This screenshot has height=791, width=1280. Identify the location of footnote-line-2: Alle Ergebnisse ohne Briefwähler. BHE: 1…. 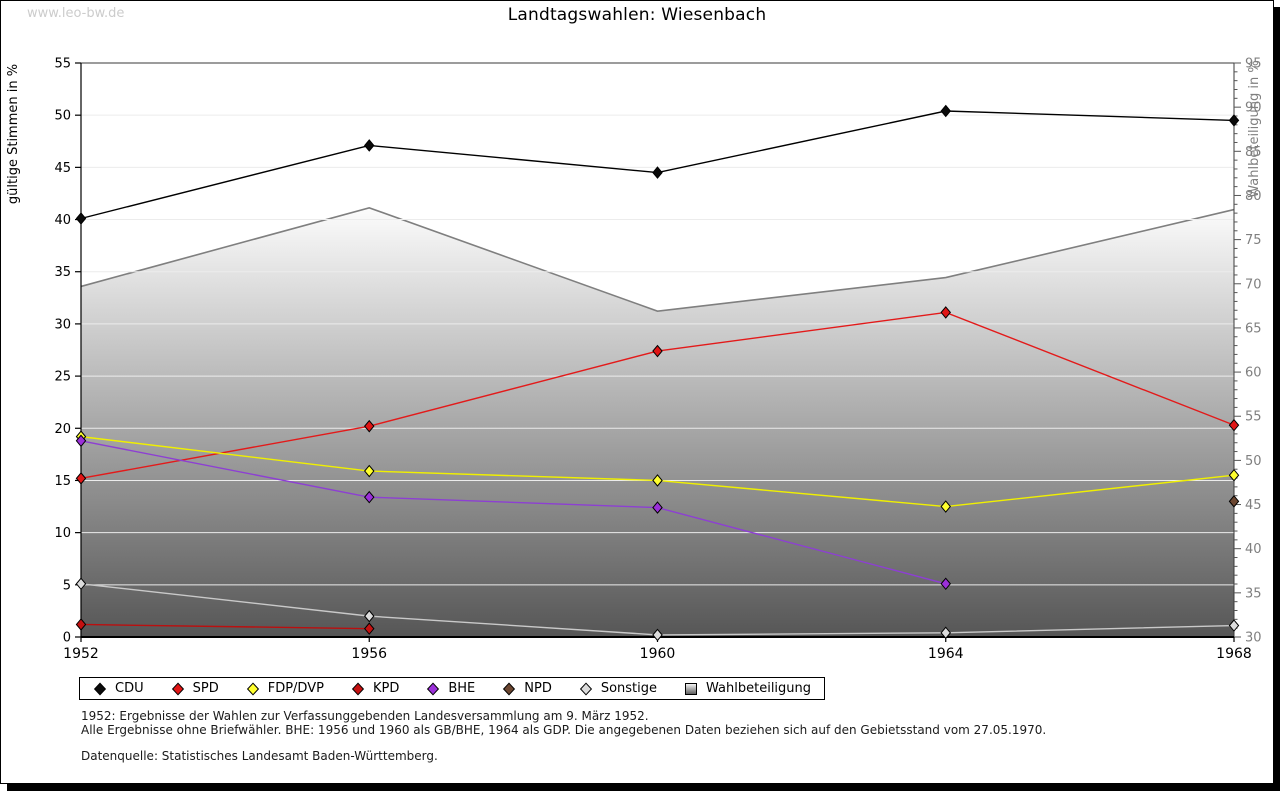
(564, 730).